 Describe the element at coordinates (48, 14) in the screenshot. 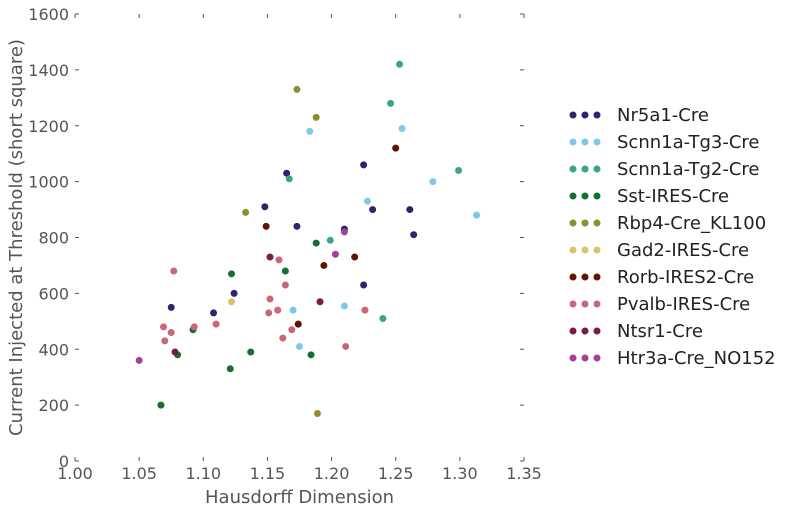

I see `y-tick-label: 1600` at that location.